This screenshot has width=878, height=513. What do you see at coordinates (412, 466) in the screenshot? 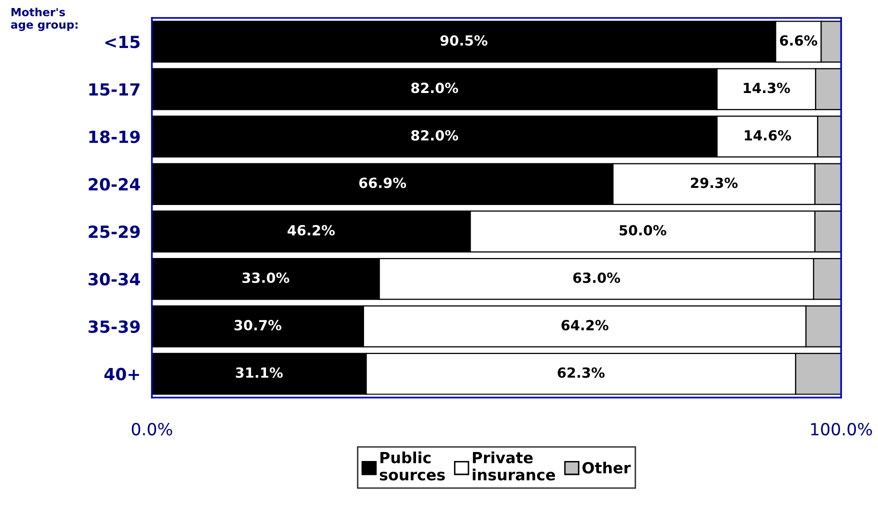
I see `legend-label: Public sources` at bounding box center [412, 466].